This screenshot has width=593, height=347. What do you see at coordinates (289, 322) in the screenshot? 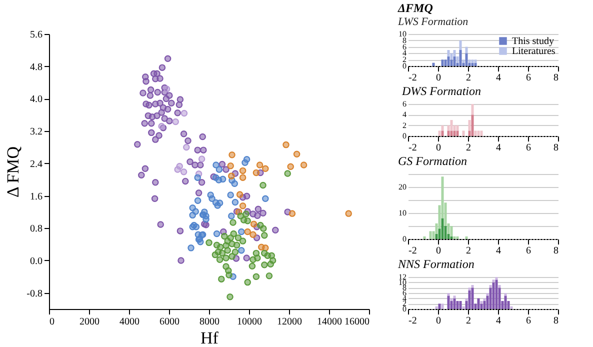
I see `x-tick-label: 12000` at bounding box center [289, 322].